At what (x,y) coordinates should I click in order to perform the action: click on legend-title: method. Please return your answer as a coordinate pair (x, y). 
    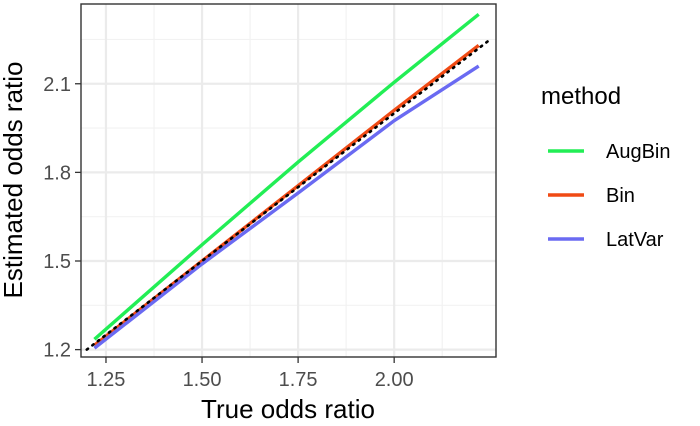
    Looking at the image, I should click on (581, 96).